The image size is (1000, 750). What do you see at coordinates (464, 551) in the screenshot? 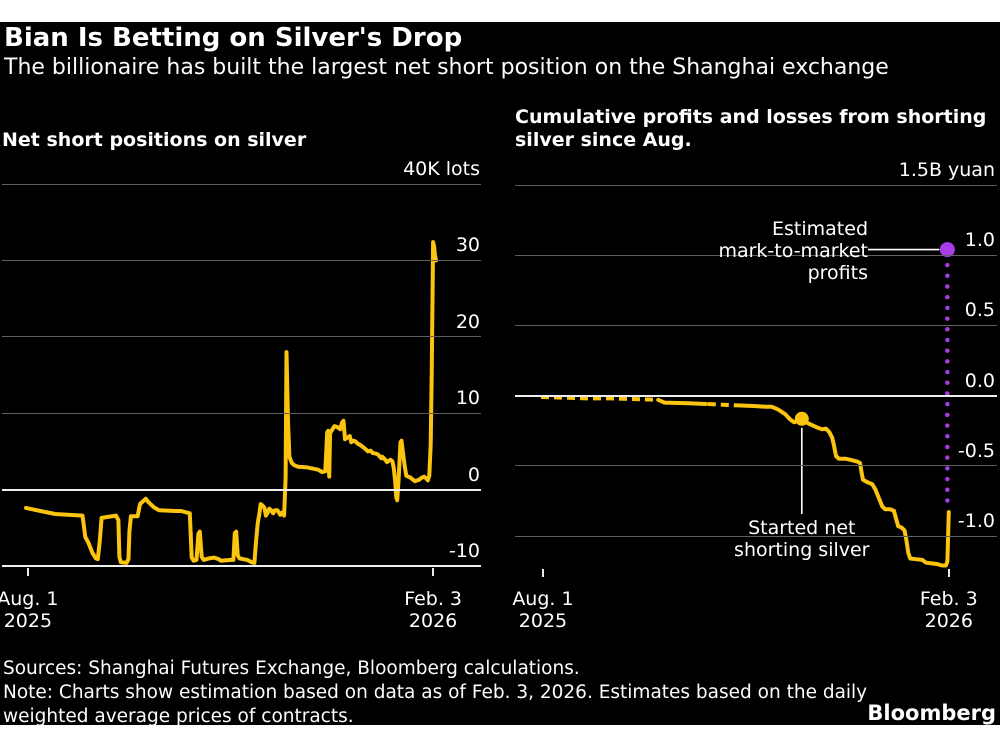
I see `y-tick-label-net-short-positions: -10` at bounding box center [464, 551].